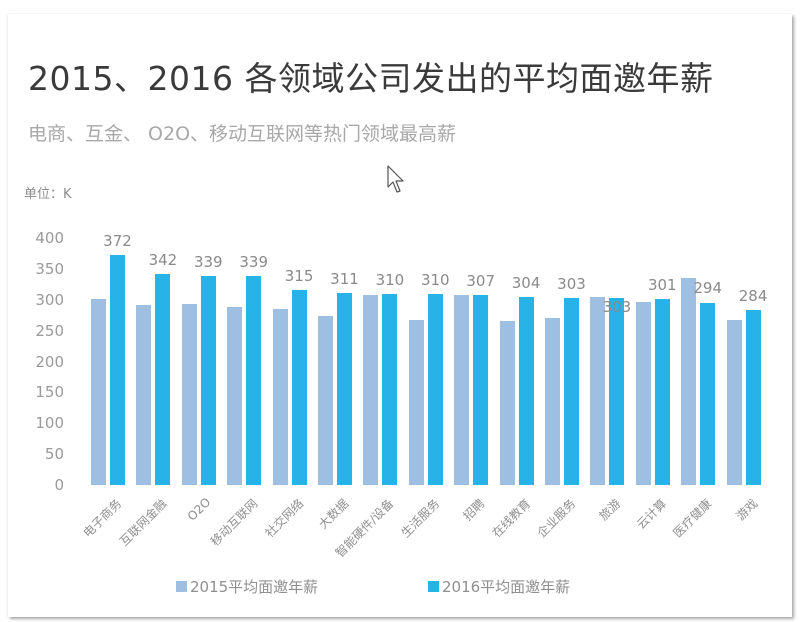  Describe the element at coordinates (254, 587) in the screenshot. I see `legend-label-2015: 2015平均面邀年薪` at that location.